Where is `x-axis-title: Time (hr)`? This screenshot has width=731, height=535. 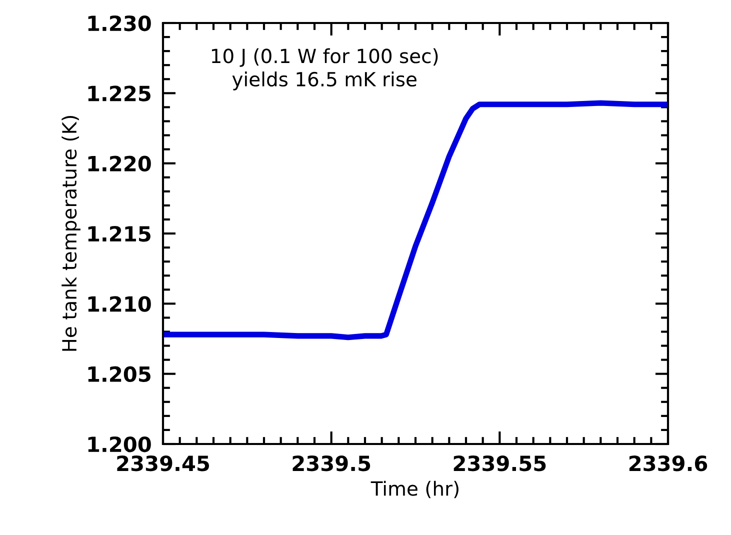
x-axis-title: Time (hr) is located at coordinates (414, 489).